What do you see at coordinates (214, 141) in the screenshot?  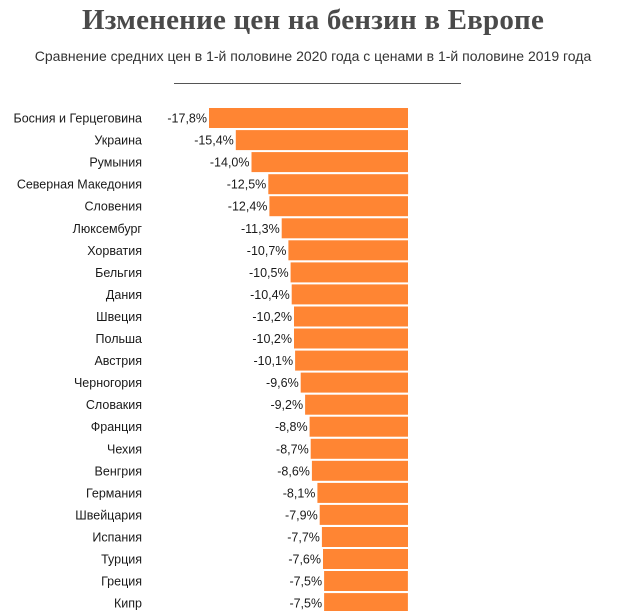 I see `value-label: -15,4%` at bounding box center [214, 141].